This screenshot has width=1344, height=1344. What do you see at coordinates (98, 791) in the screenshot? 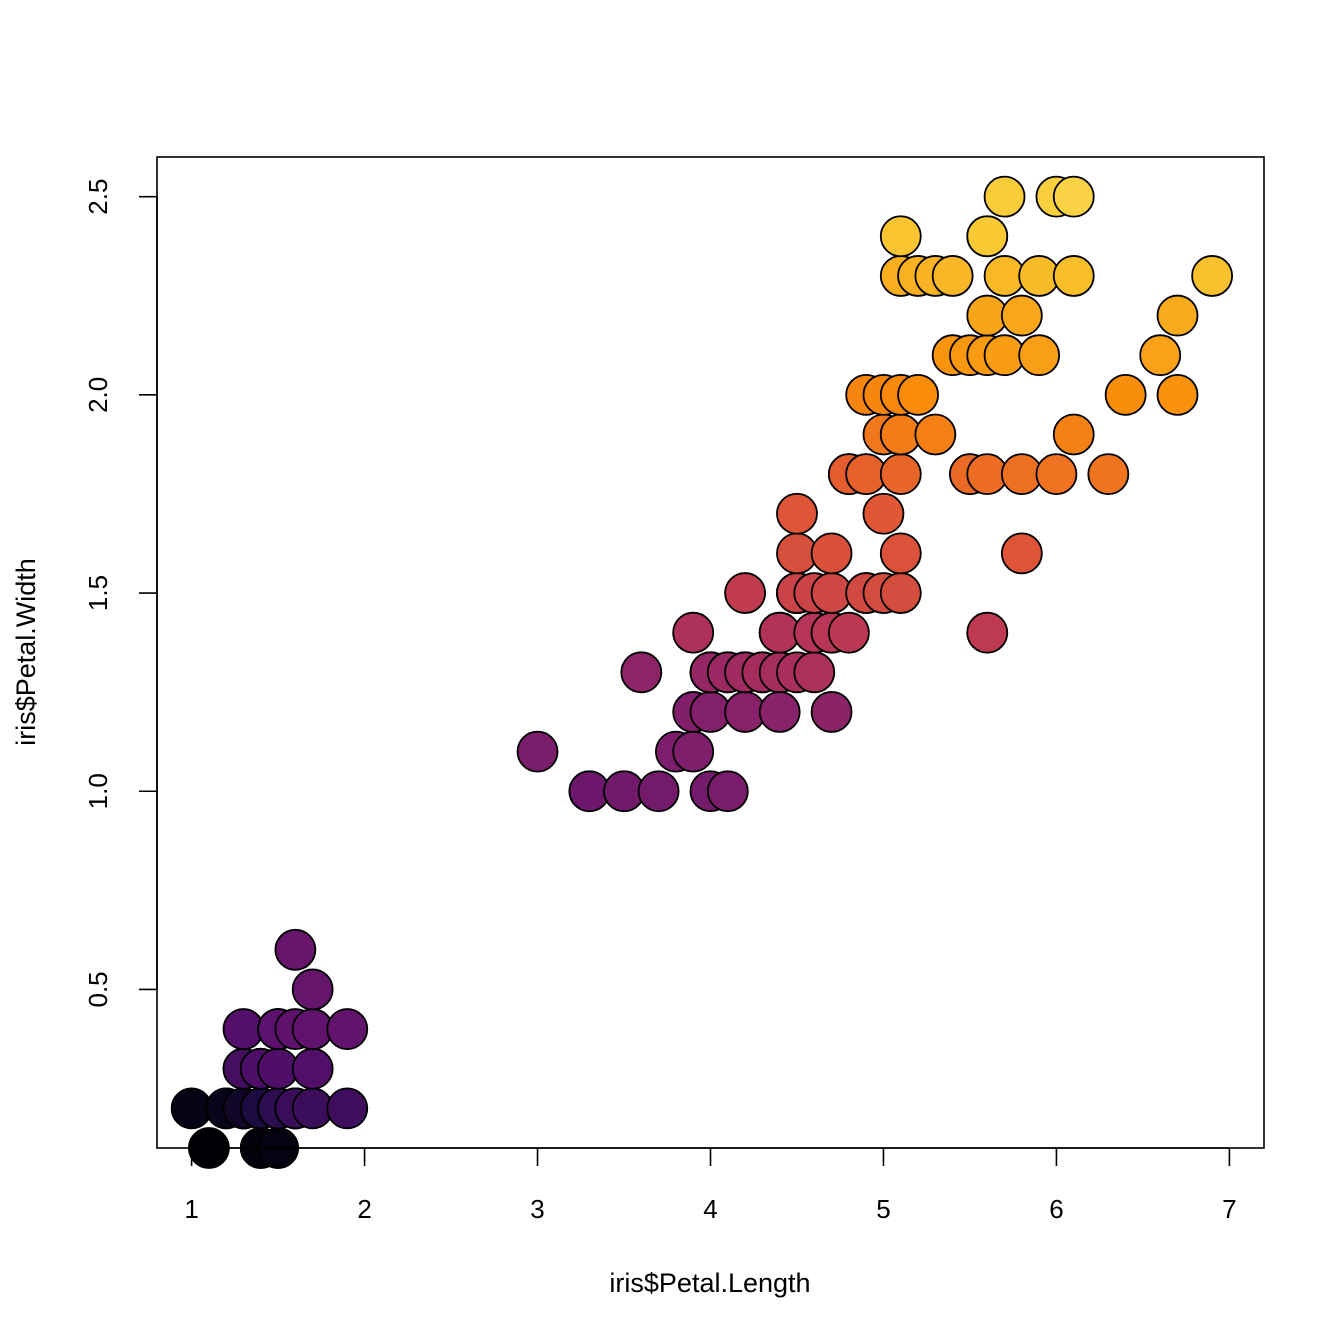
I see `y-tick-label: 1.0` at bounding box center [98, 791].